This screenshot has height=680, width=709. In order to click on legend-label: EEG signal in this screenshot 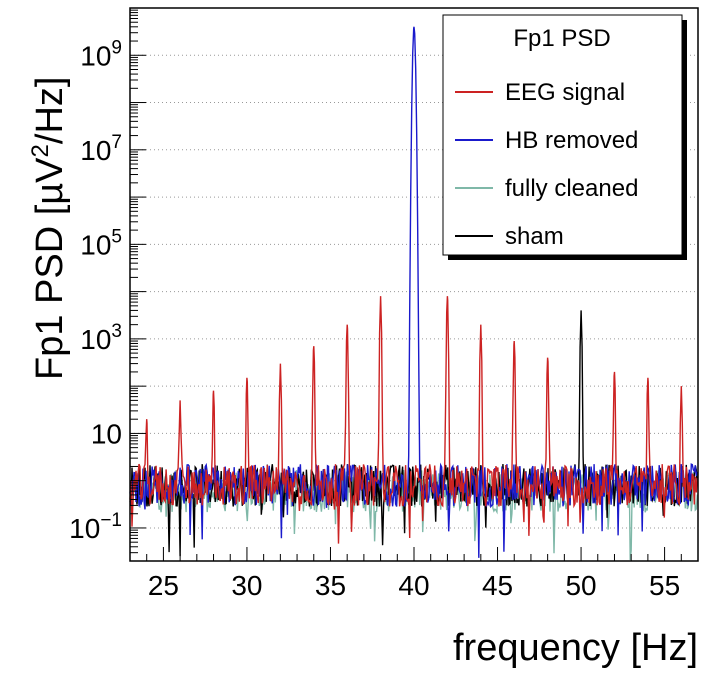, I will do `click(565, 92)`.